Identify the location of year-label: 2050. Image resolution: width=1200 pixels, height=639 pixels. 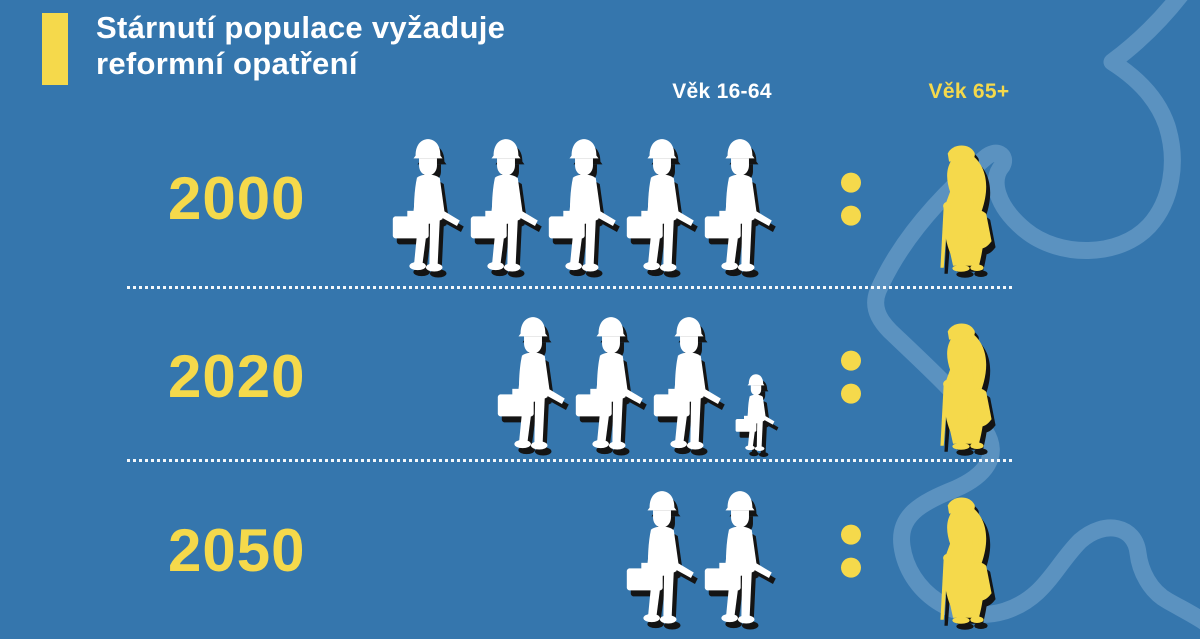
(237, 550).